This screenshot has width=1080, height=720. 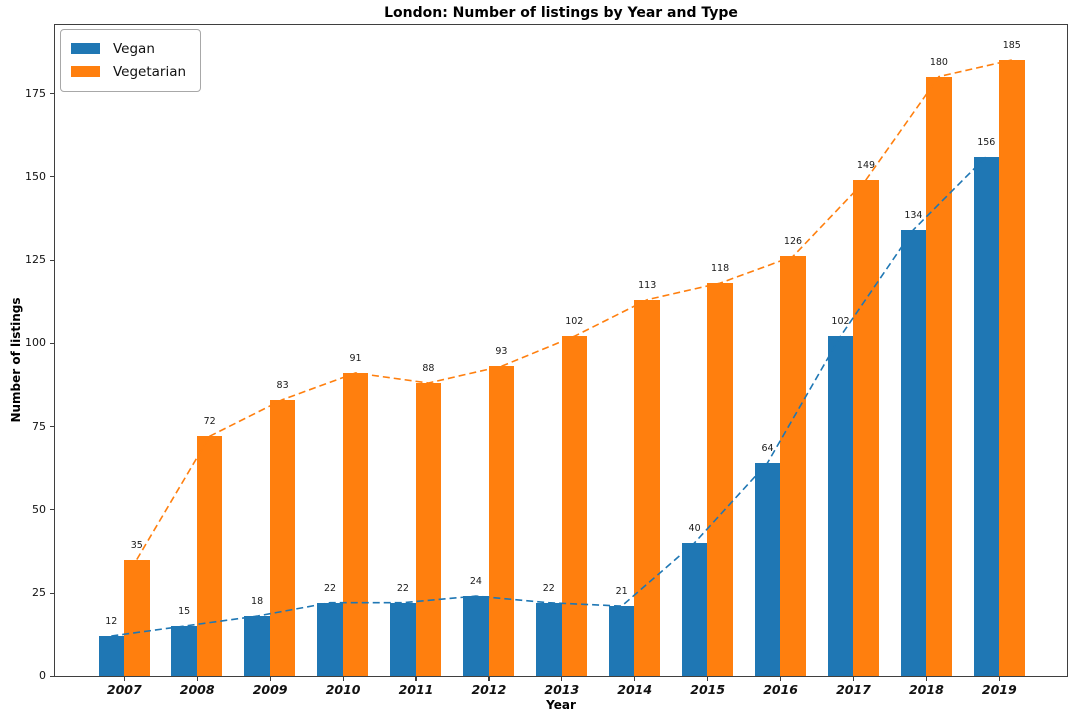 I want to click on y-tick-label: 175, so click(x=35, y=93).